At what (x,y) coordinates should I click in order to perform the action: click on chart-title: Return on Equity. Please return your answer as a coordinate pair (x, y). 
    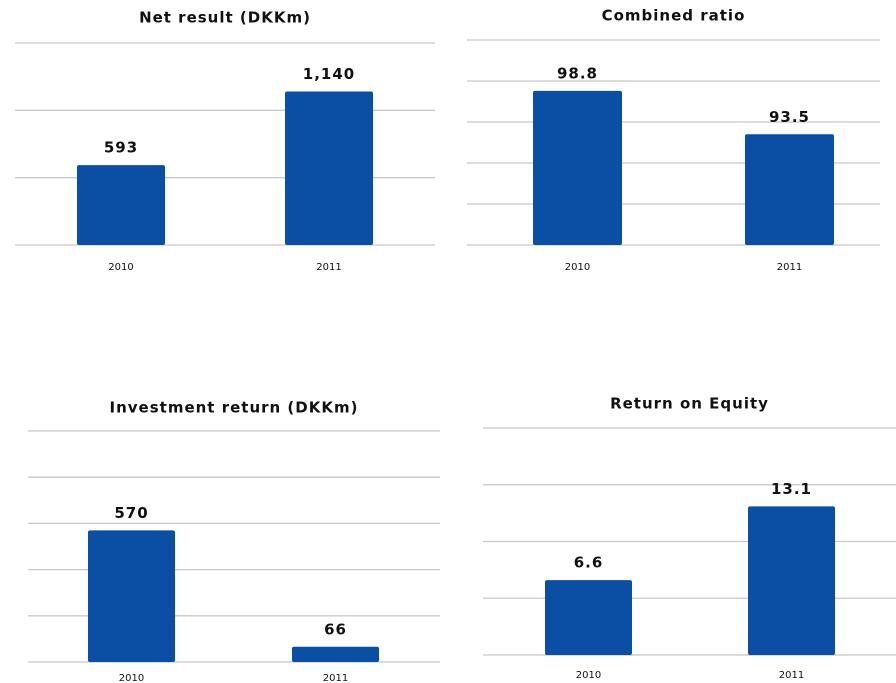
    Looking at the image, I should click on (689, 404).